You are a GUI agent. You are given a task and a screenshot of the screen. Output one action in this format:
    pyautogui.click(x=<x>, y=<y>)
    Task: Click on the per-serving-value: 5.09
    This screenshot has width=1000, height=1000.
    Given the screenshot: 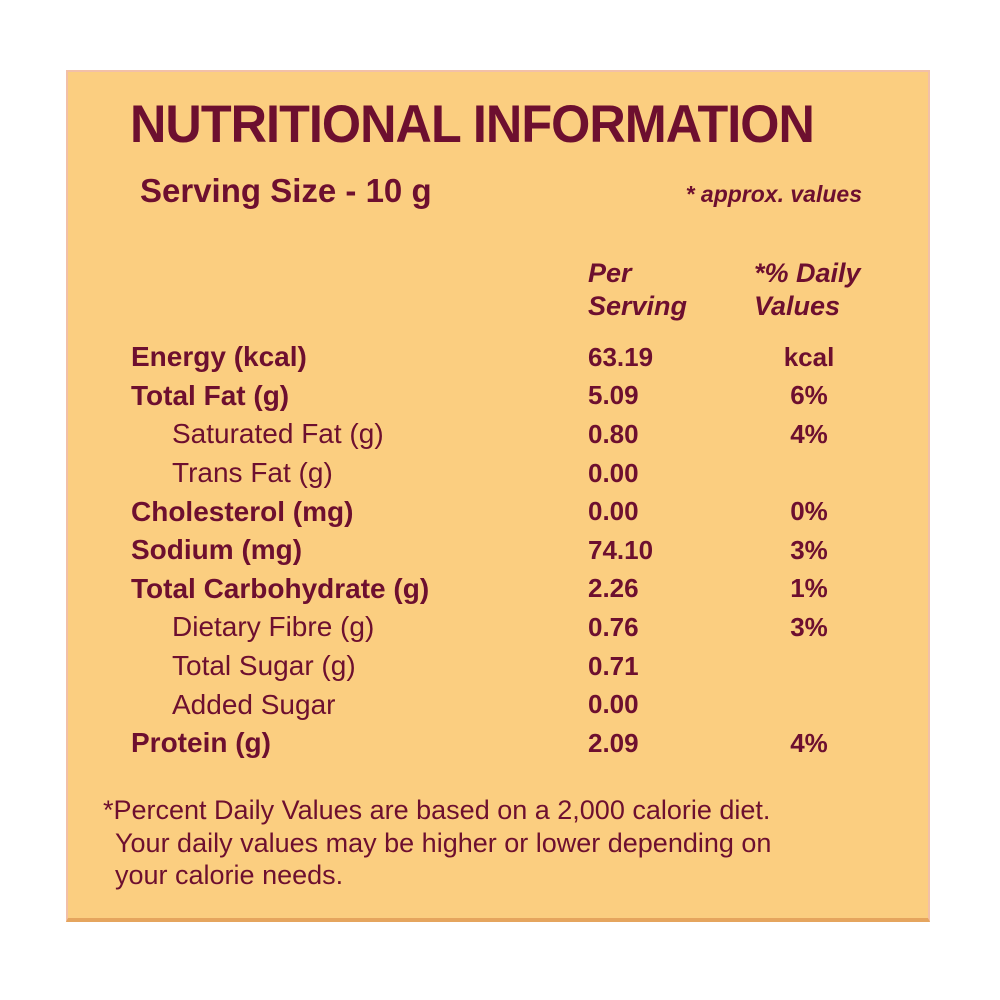 What is the action you would take?
    pyautogui.click(x=613, y=395)
    